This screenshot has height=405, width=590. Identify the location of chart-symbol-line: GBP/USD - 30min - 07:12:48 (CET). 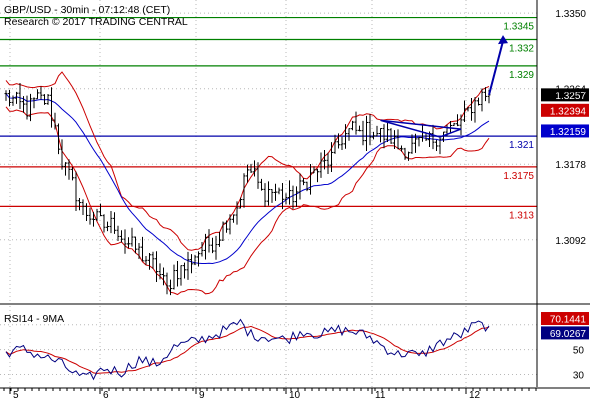
(87, 10).